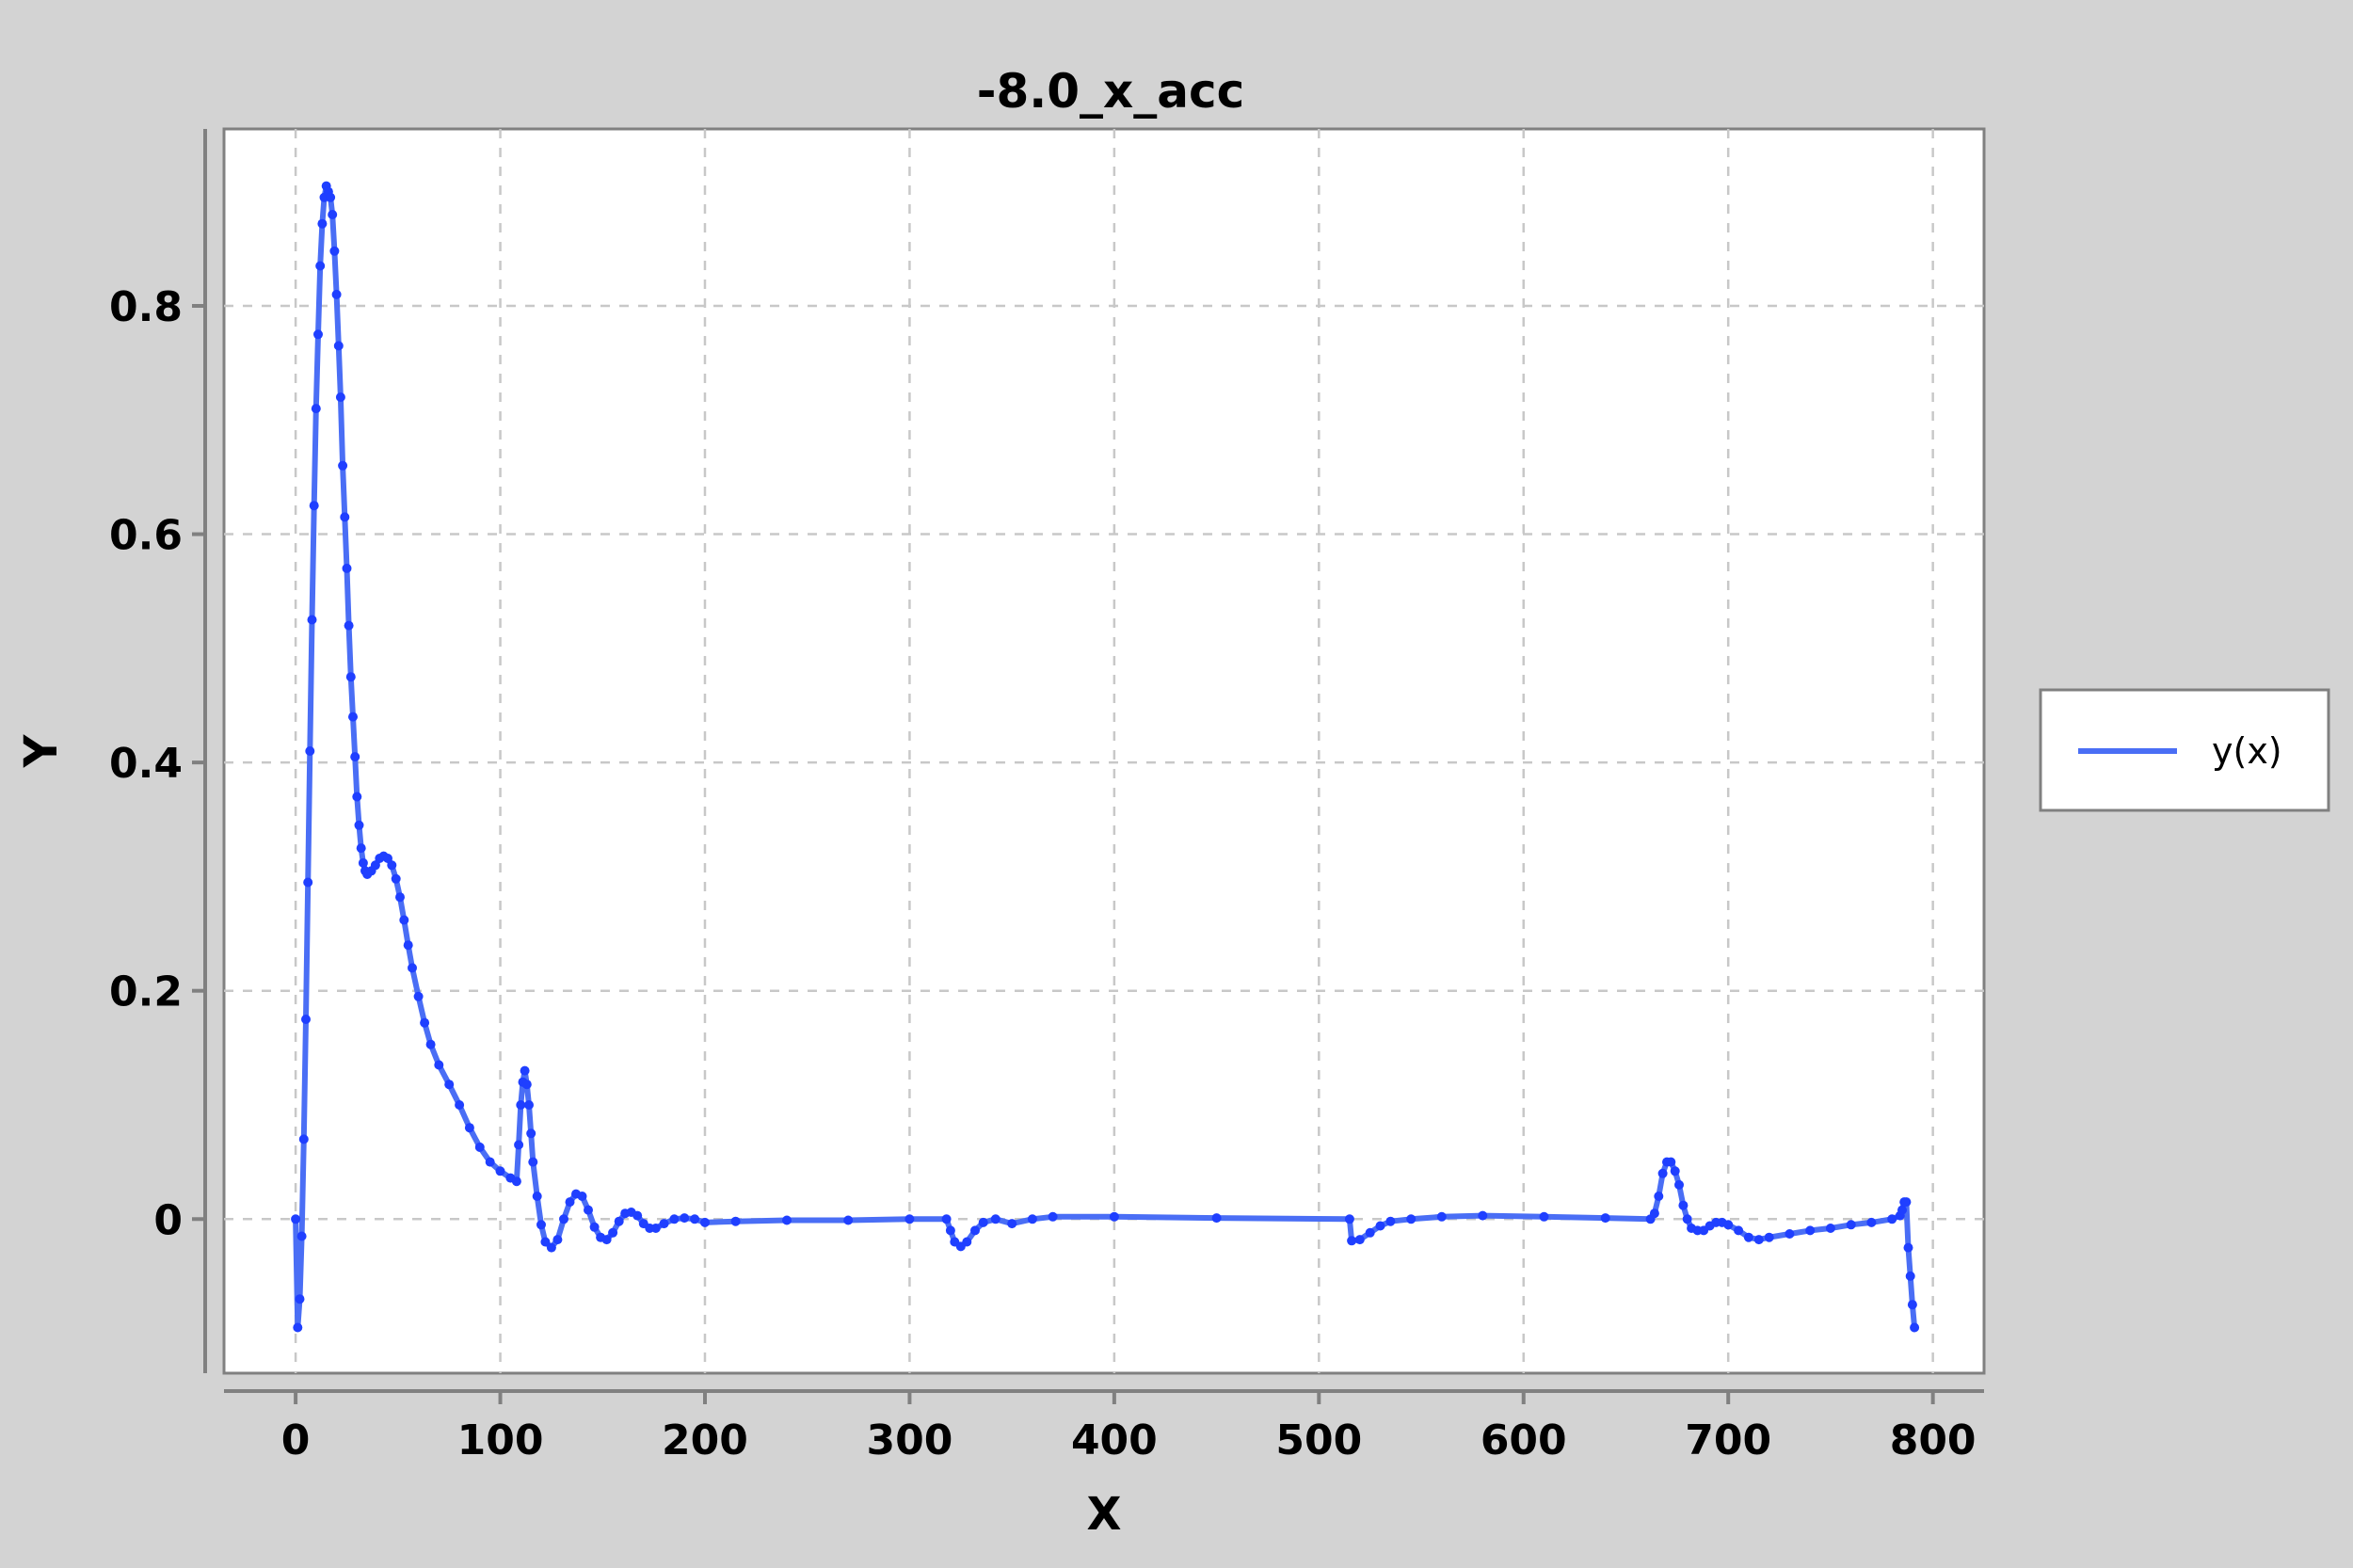  What do you see at coordinates (1728, 1440) in the screenshot?
I see `x-tick-label: 700` at bounding box center [1728, 1440].